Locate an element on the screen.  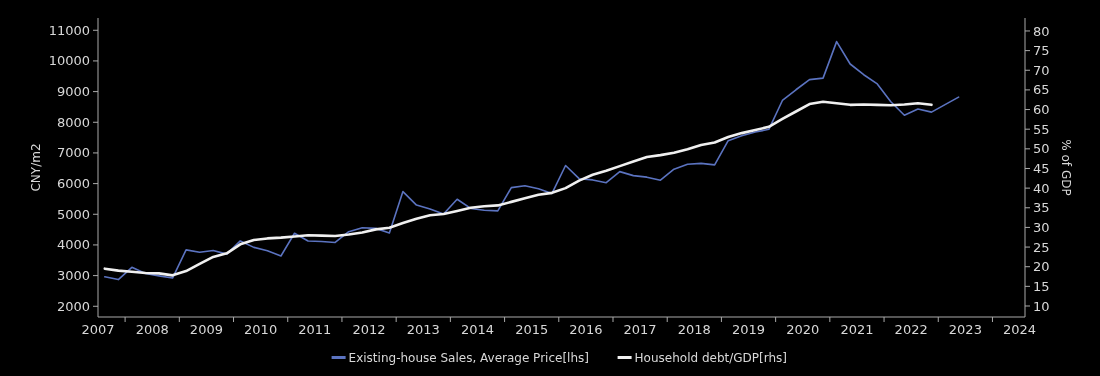
x-tick-label: 2020 is located at coordinates (803, 329).